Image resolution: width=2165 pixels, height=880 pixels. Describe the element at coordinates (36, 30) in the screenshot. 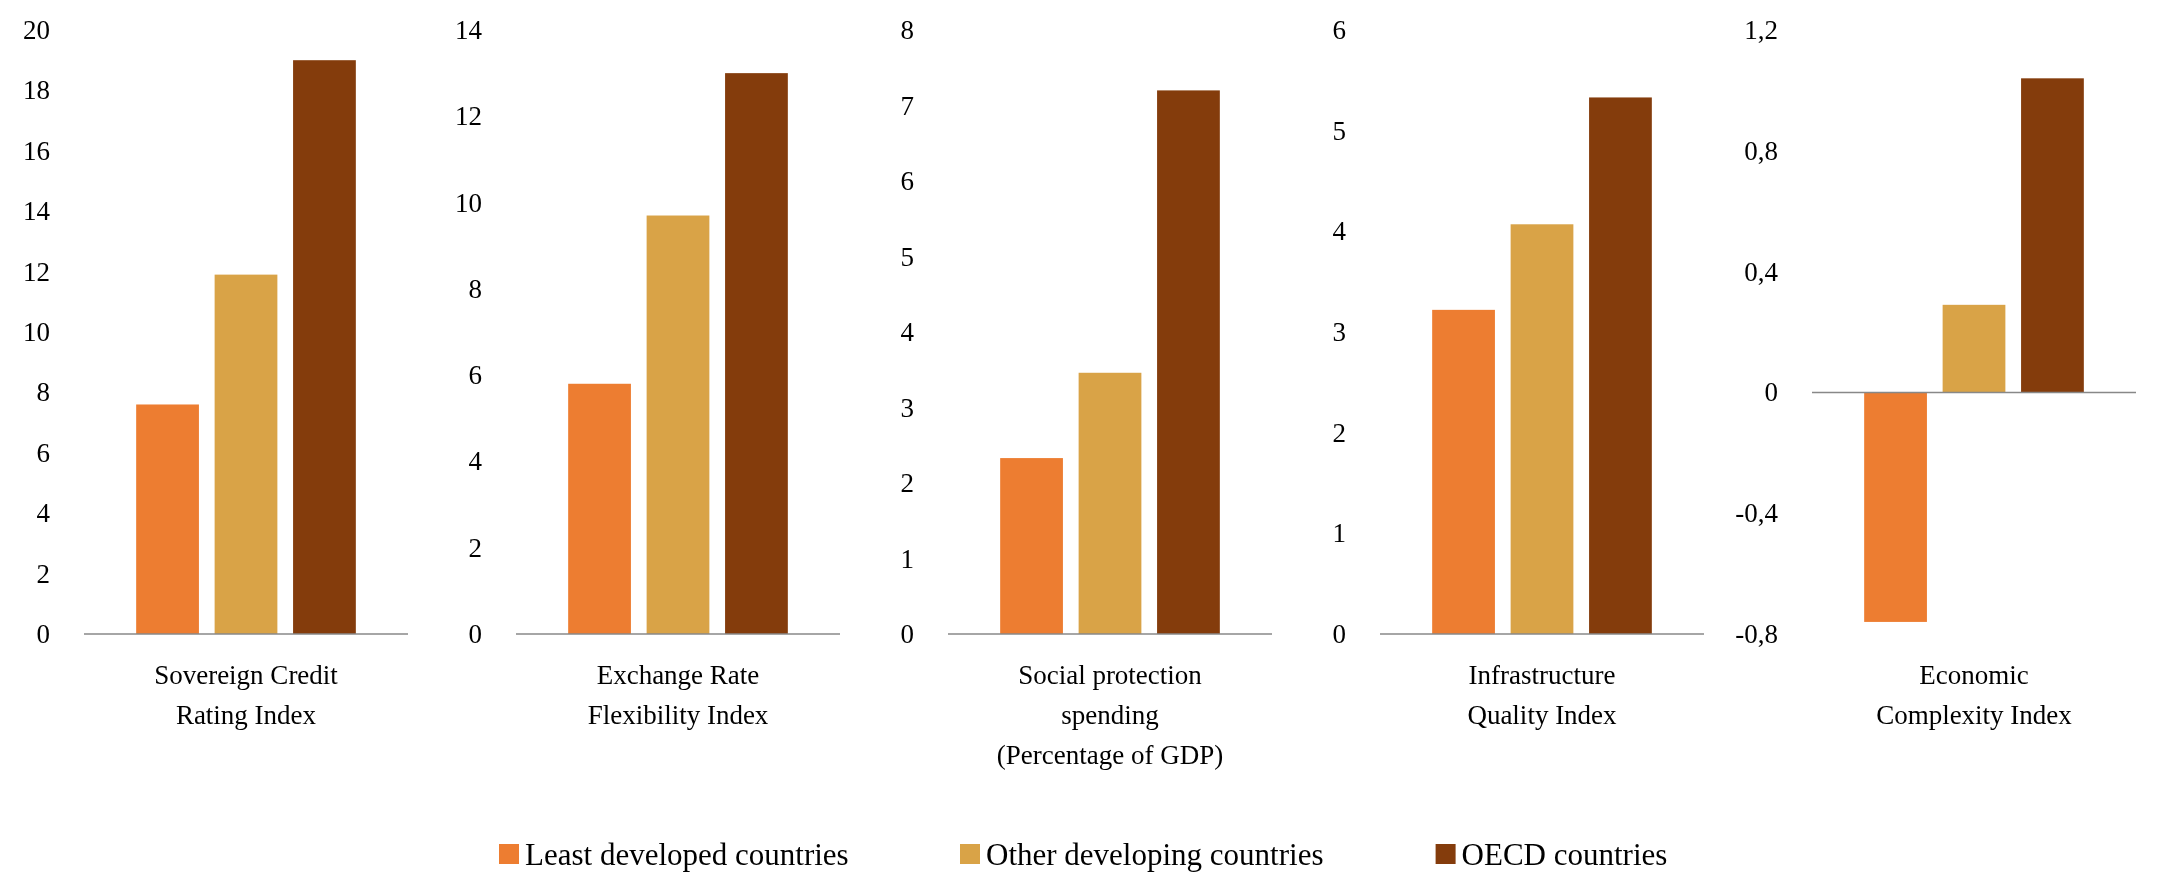

I see `y-tick-label: 20` at that location.